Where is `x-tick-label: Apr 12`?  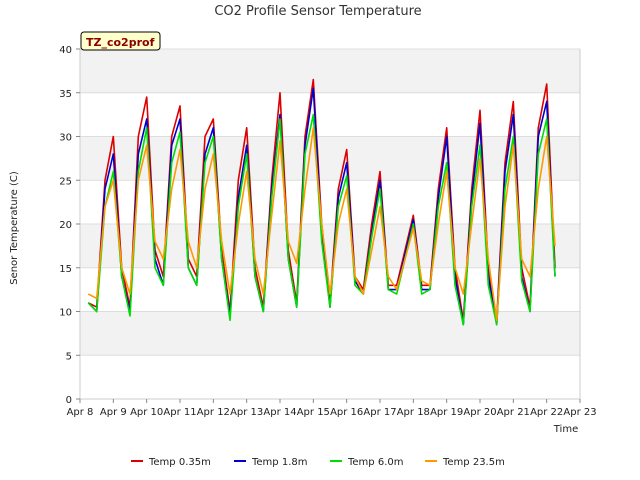
x-tick-label: Apr 12 is located at coordinates (213, 412).